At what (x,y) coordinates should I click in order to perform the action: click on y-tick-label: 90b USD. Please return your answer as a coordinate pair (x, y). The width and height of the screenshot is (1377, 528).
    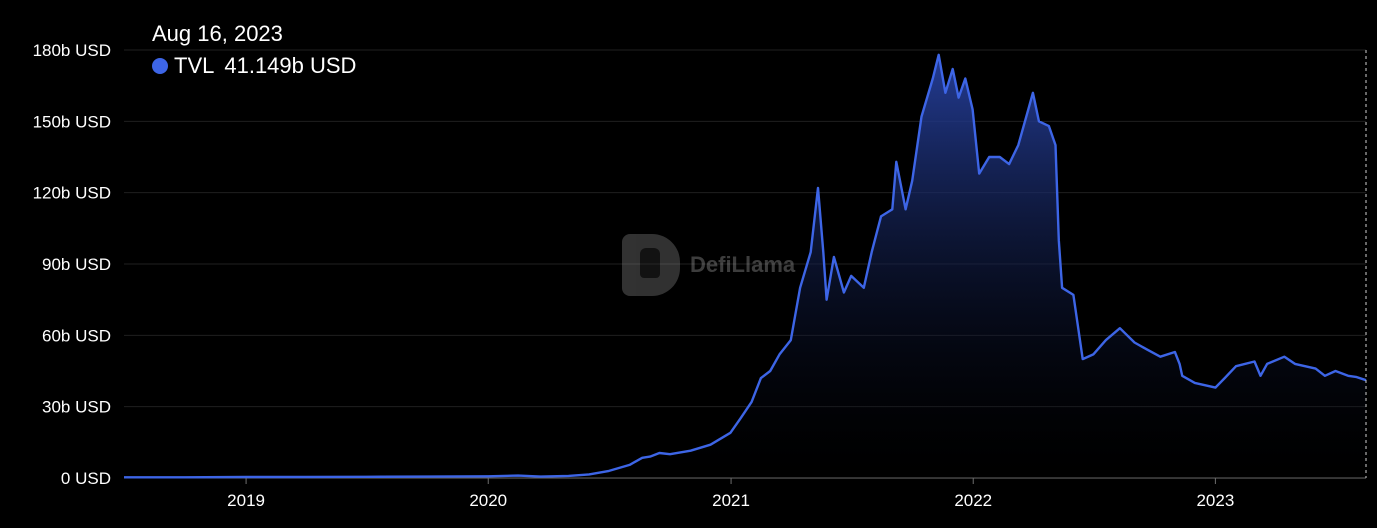
    Looking at the image, I should click on (76, 264).